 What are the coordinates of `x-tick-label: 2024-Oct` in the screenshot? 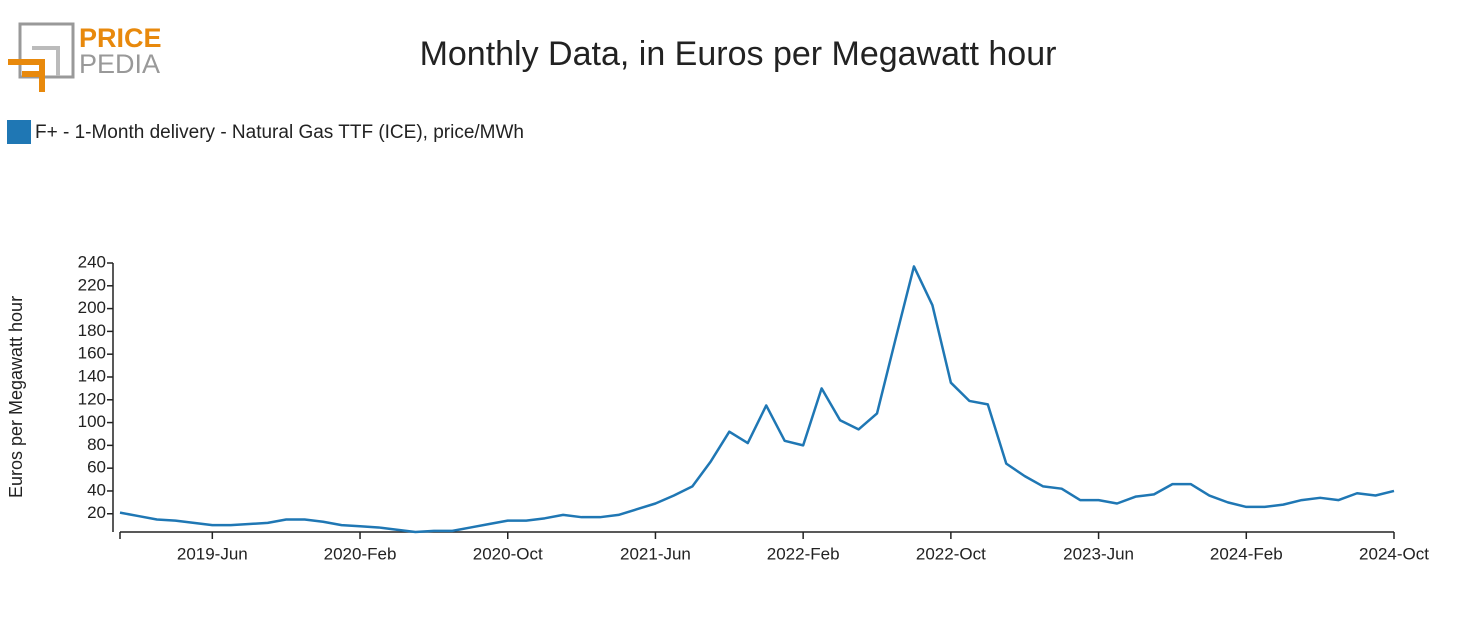 It's located at (1394, 553).